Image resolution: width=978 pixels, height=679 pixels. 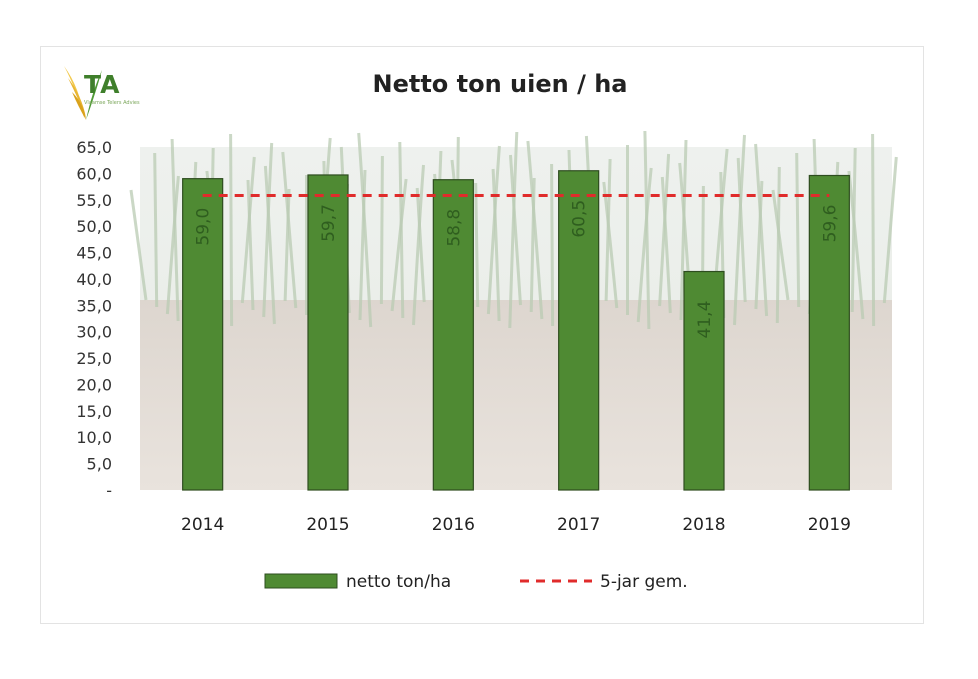 I want to click on logo-subtitle: Vlaamse Telers Advies, so click(x=112, y=103).